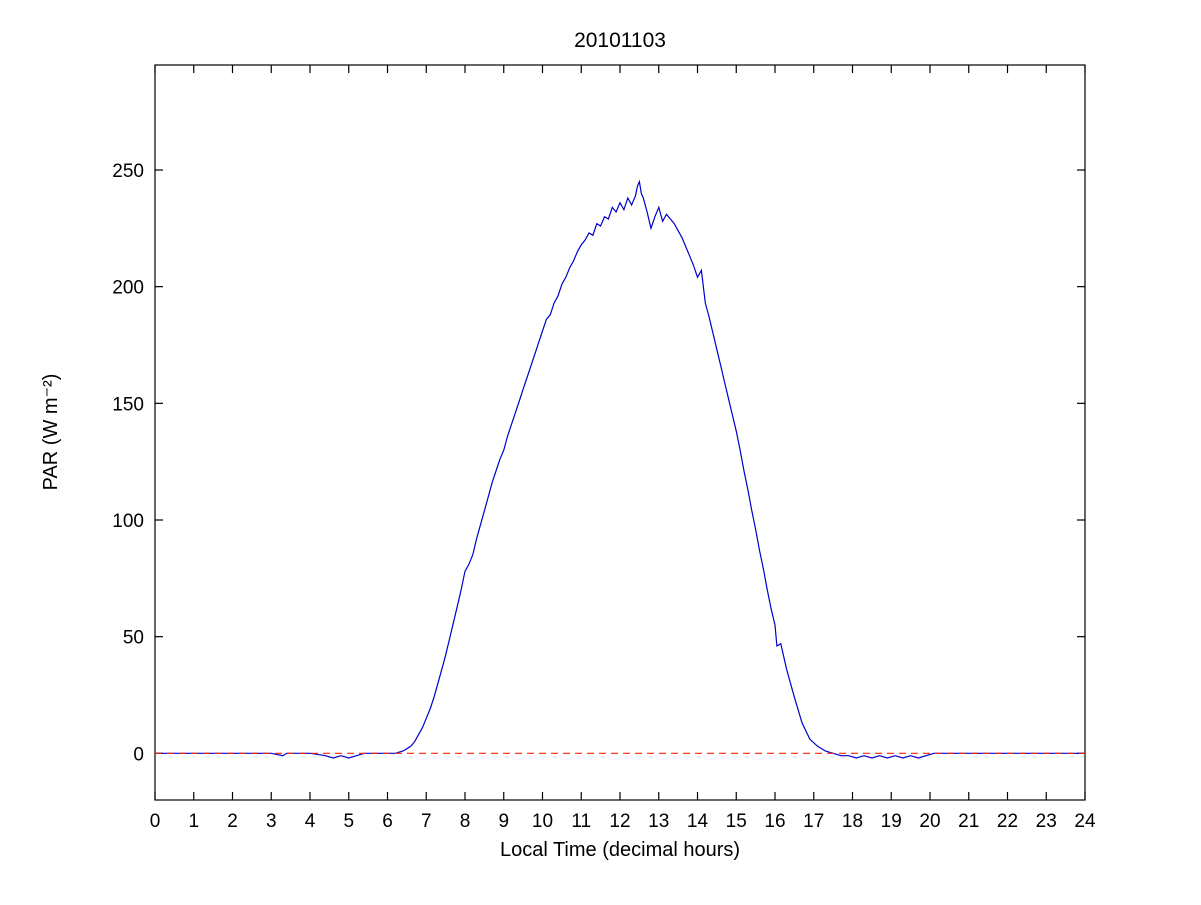 Image resolution: width=1201 pixels, height=905 pixels. Describe the element at coordinates (1085, 821) in the screenshot. I see `x-tick-label: 24` at that location.